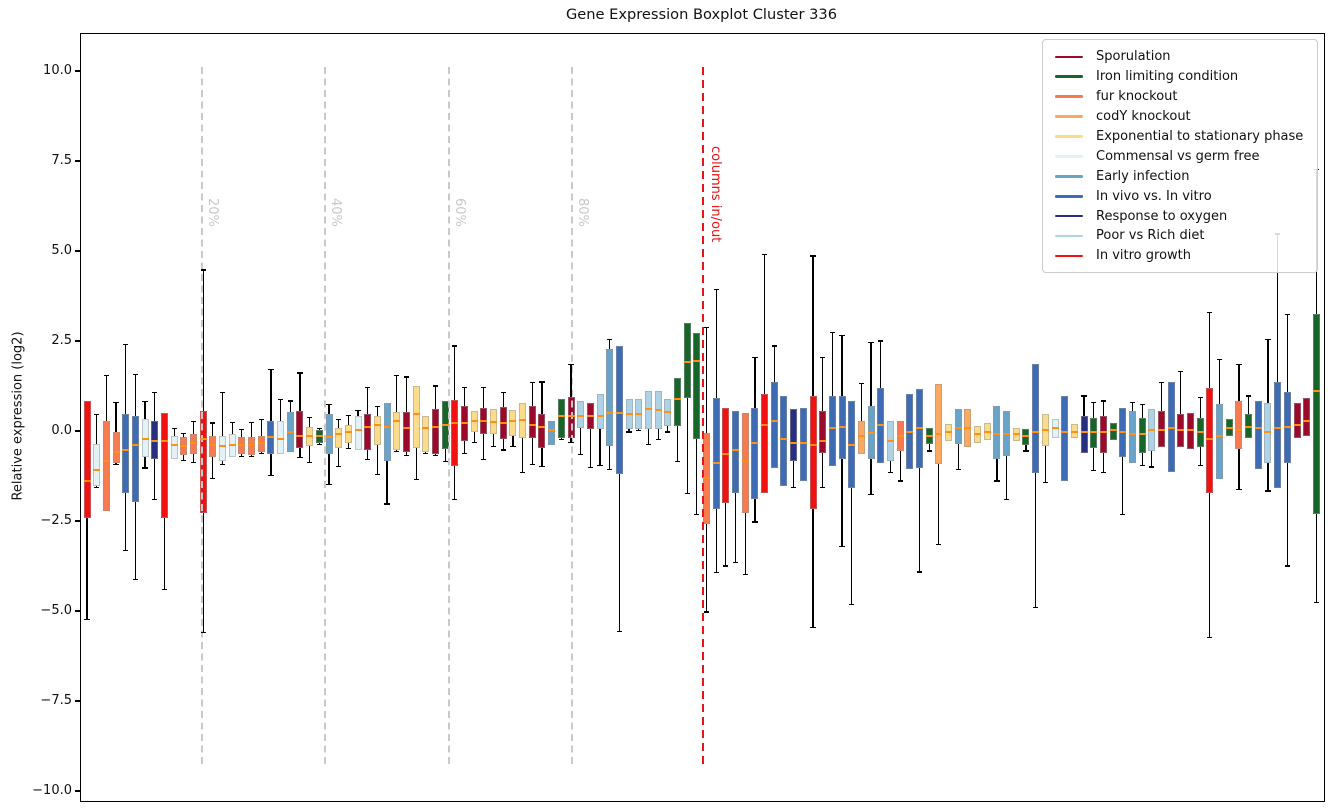 The image size is (1331, 812). What do you see at coordinates (449, 417) in the screenshot?
I see `percent-line` at bounding box center [449, 417].